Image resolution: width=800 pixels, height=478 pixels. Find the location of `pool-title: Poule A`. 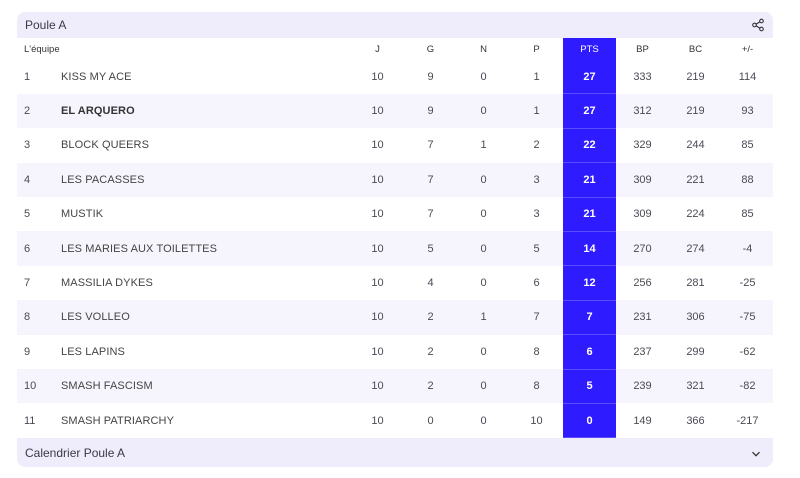

pool-title: Poule A is located at coordinates (46, 25).